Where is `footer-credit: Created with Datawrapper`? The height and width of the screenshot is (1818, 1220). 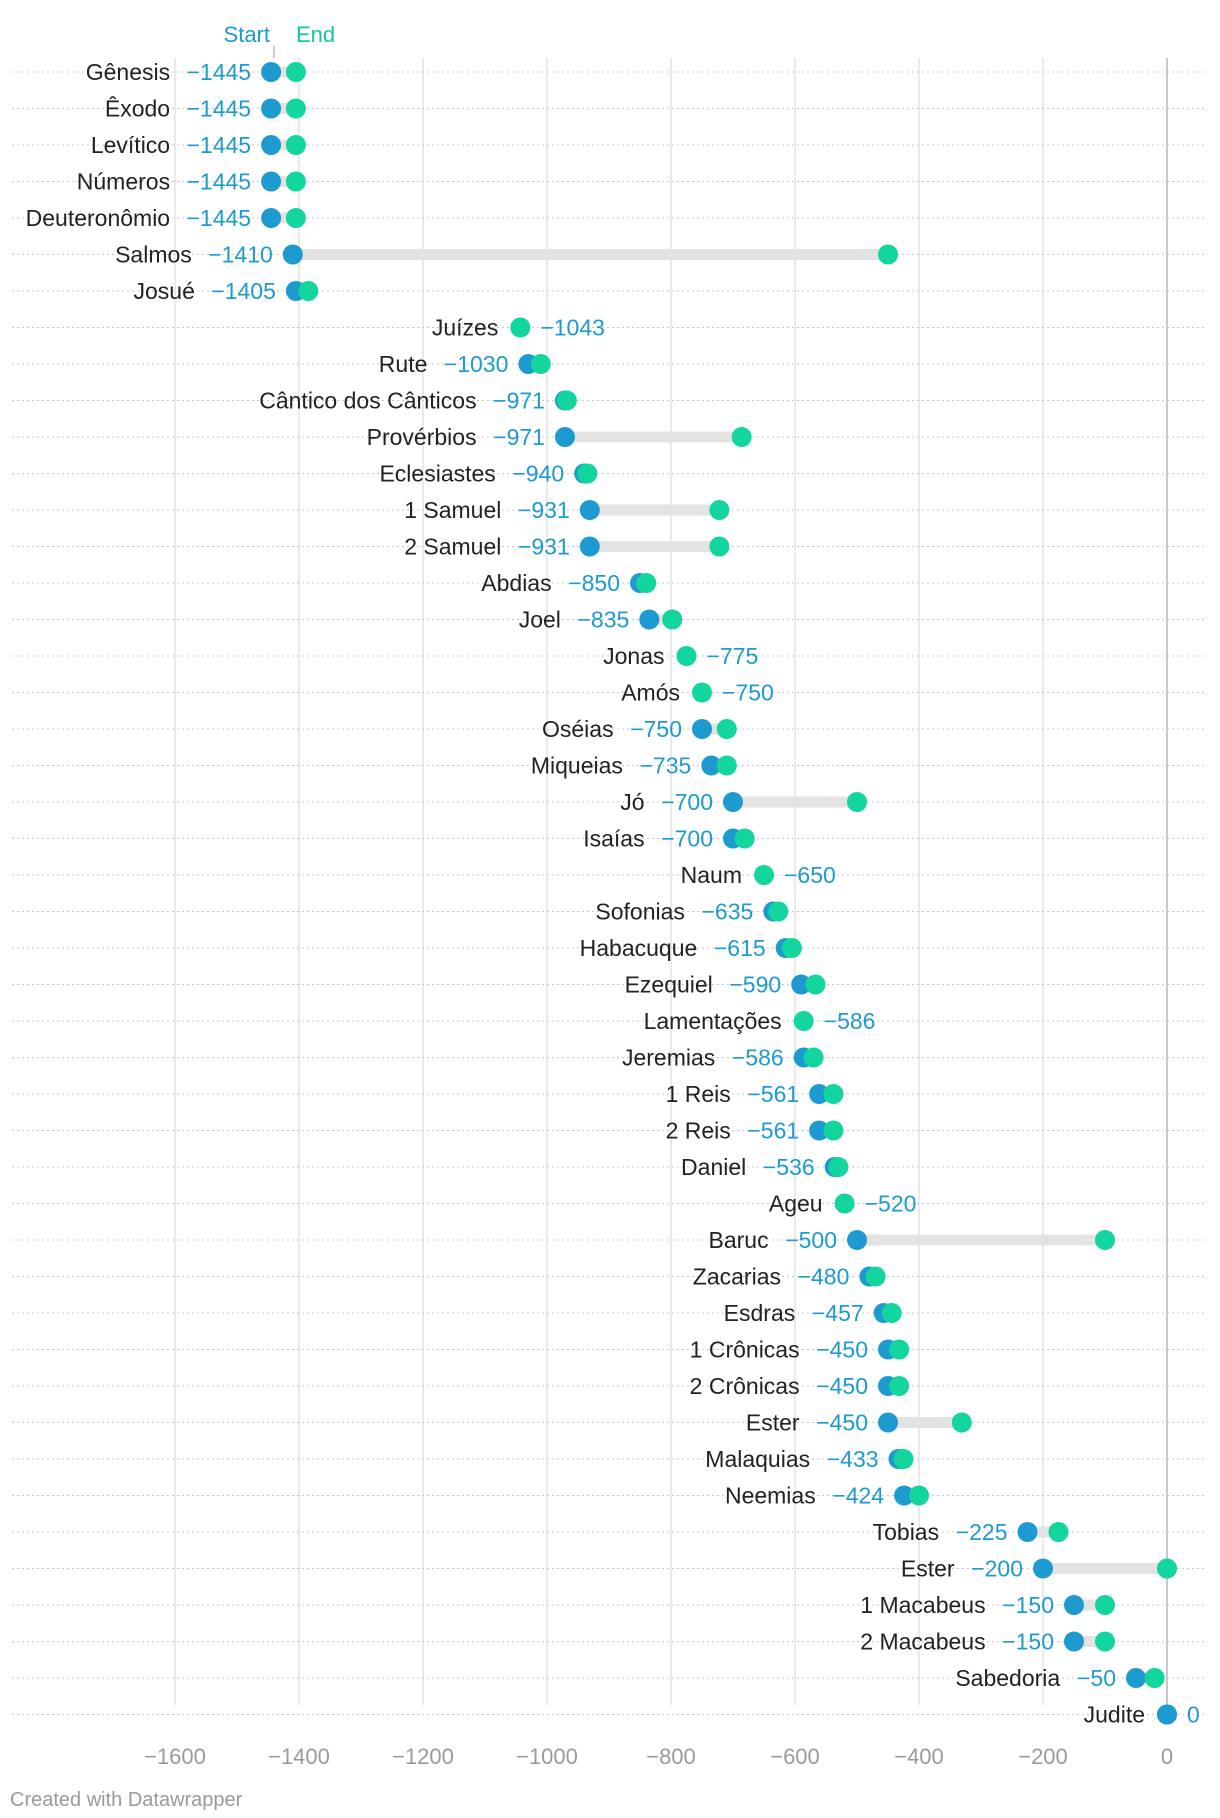 footer-credit: Created with Datawrapper is located at coordinates (126, 1800).